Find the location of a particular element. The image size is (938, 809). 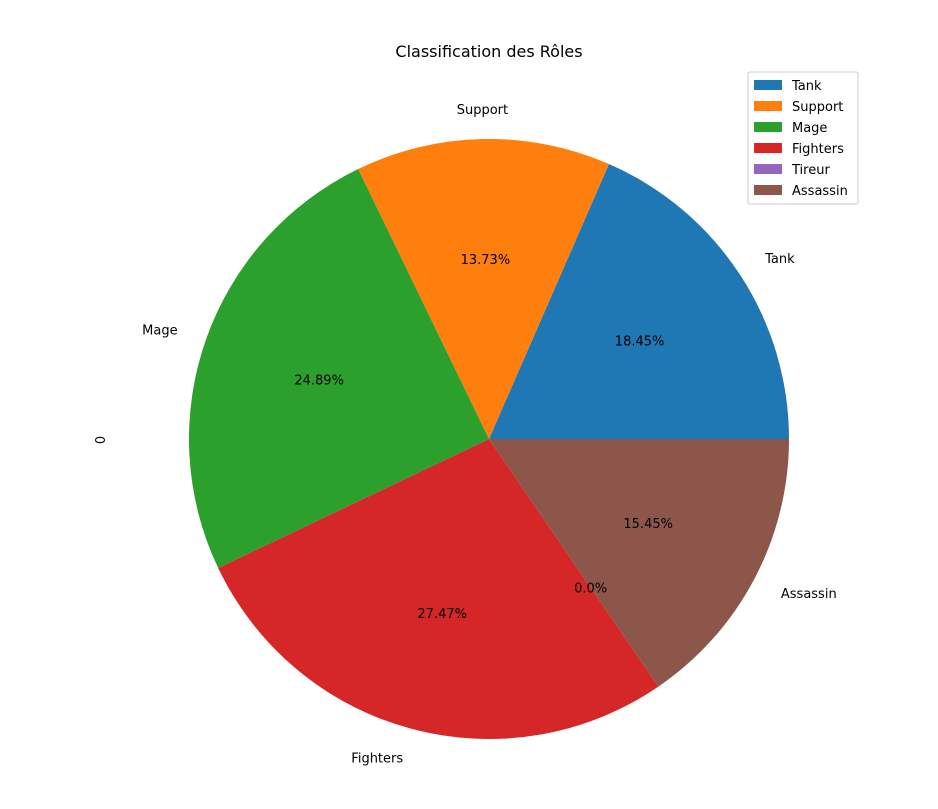

slice-label-support: Support is located at coordinates (482, 110).